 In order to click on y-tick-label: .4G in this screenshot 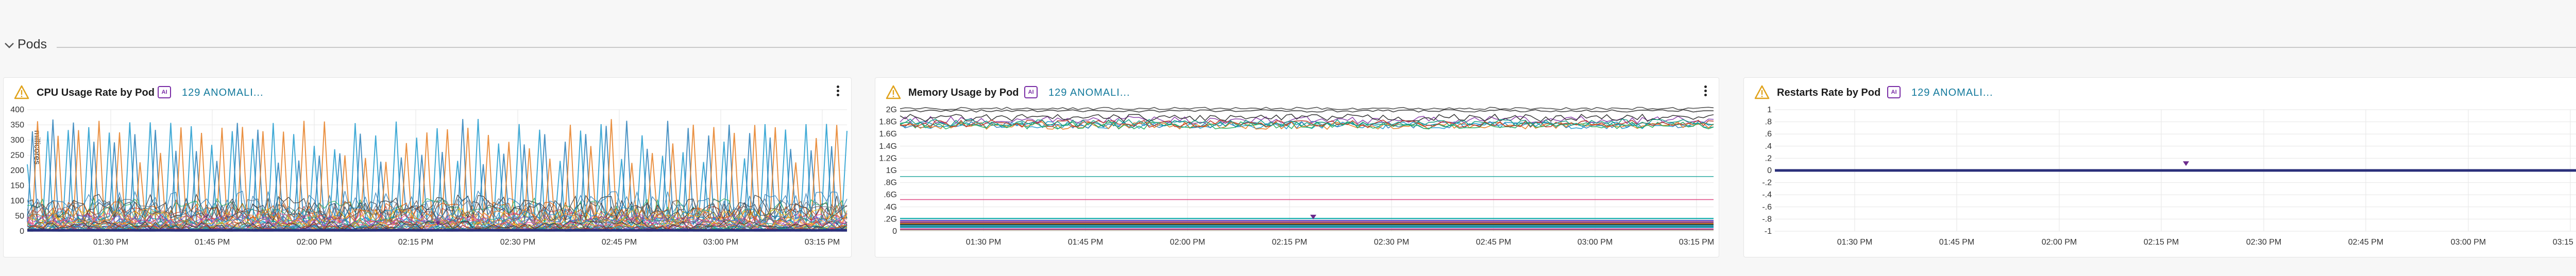, I will do `click(890, 208)`.